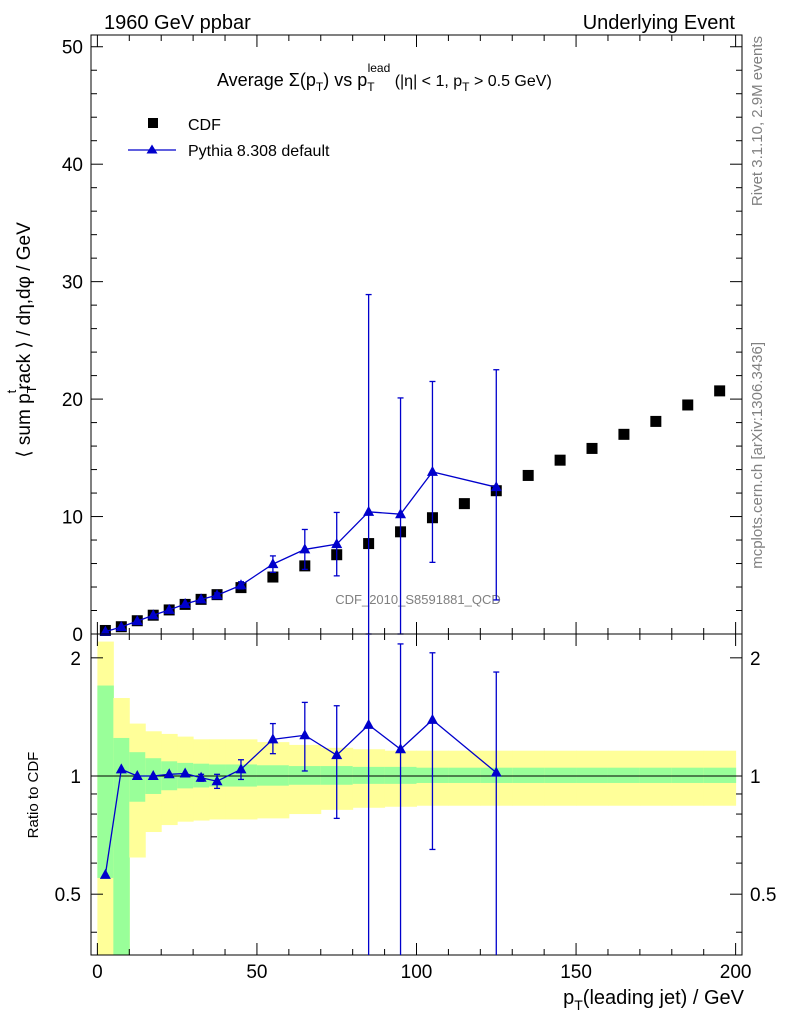 Image resolution: width=786 pixels, height=1024 pixels. What do you see at coordinates (72, 400) in the screenshot?
I see `main-ytick-label: 20` at bounding box center [72, 400].